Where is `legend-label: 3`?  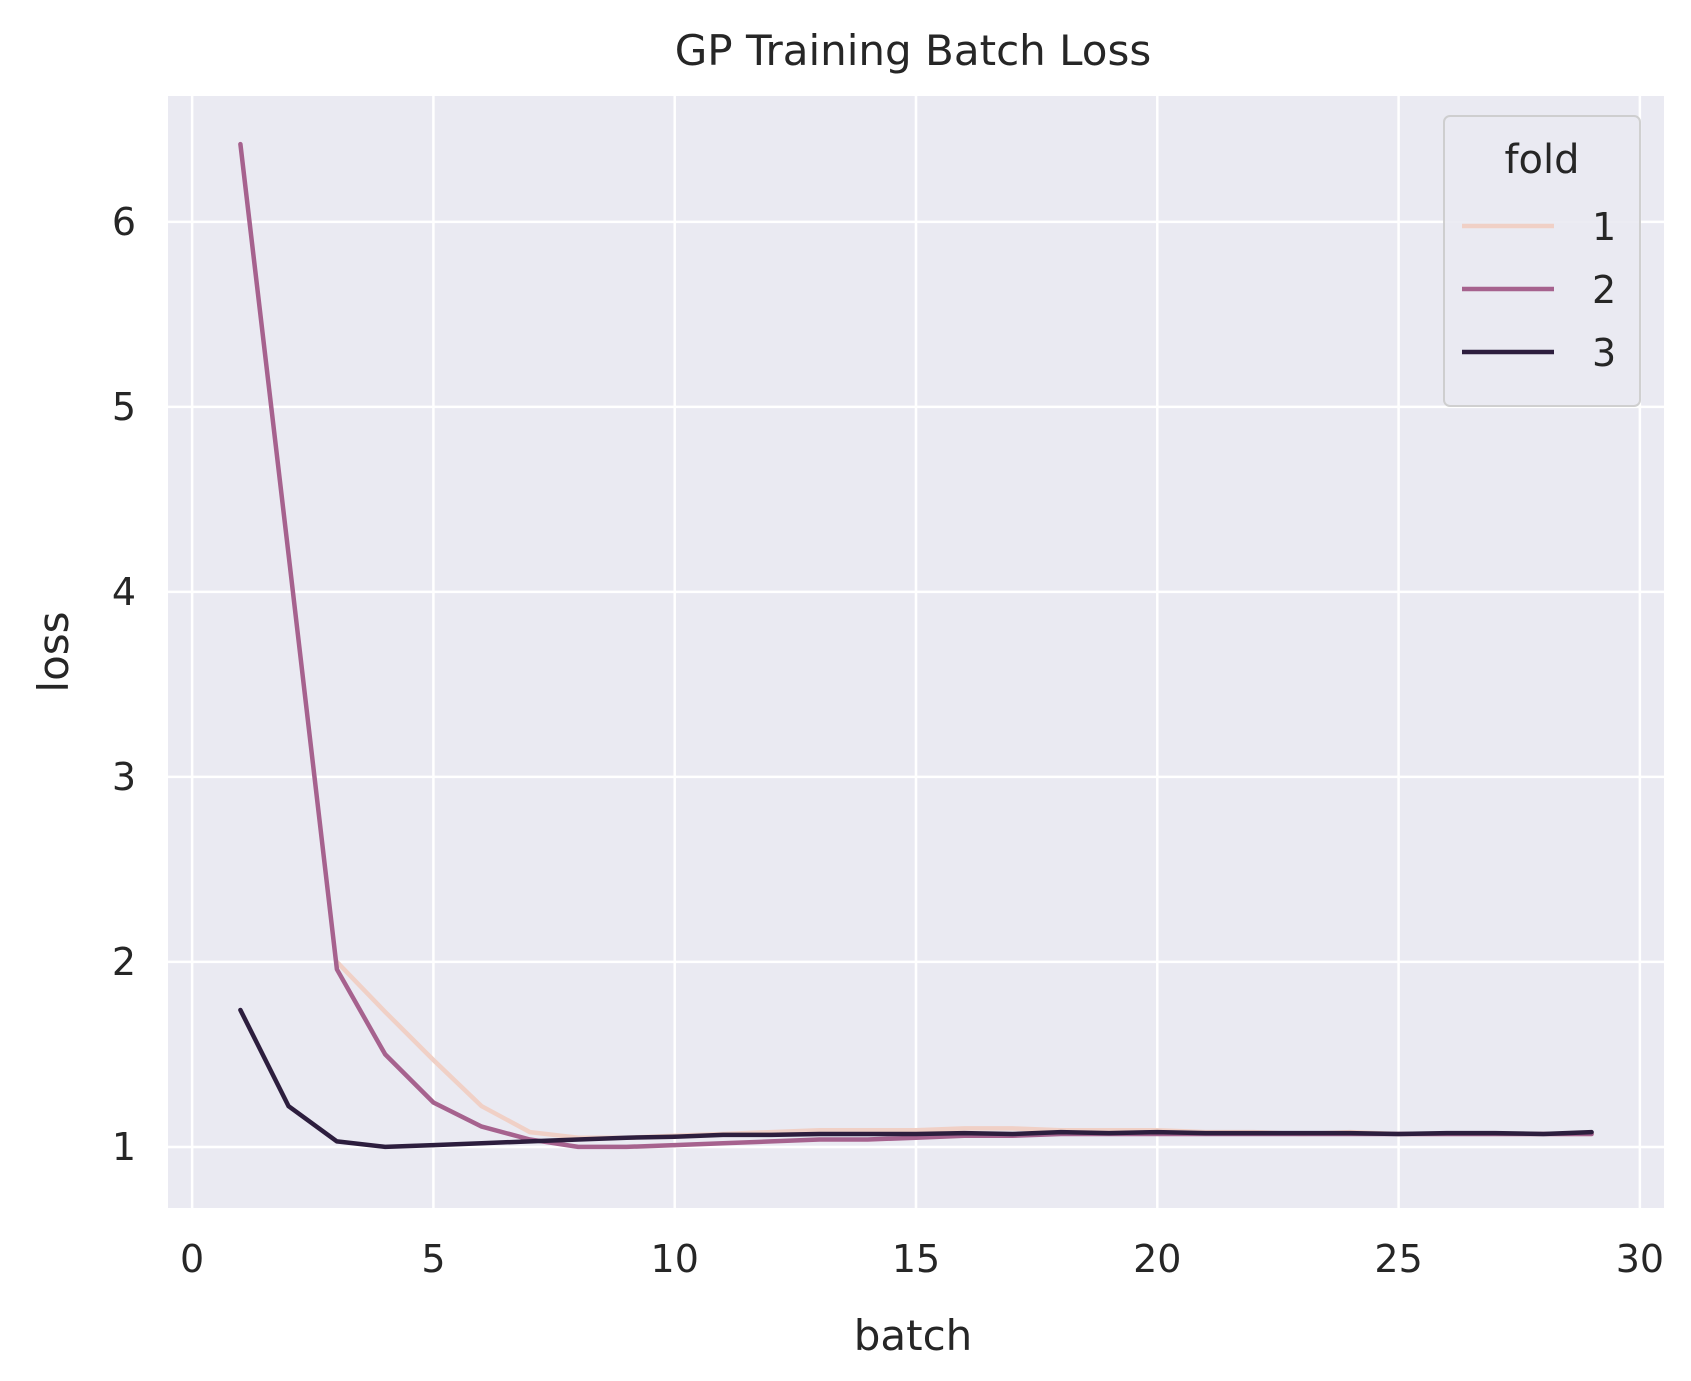
legend-label: 3 is located at coordinates (1604, 353).